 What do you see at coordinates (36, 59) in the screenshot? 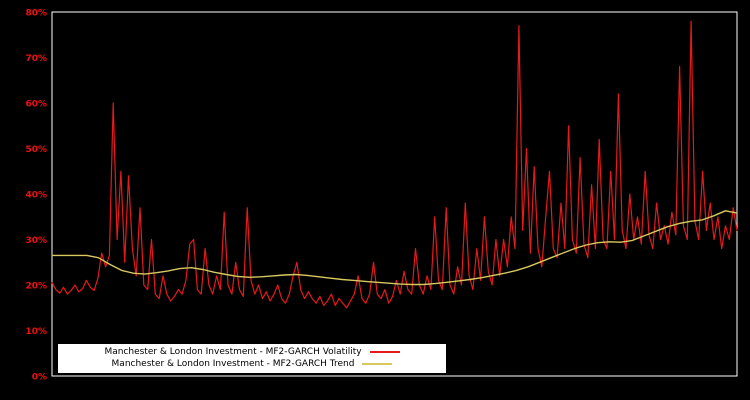
I see `y-tick-label: 70%` at bounding box center [36, 59].